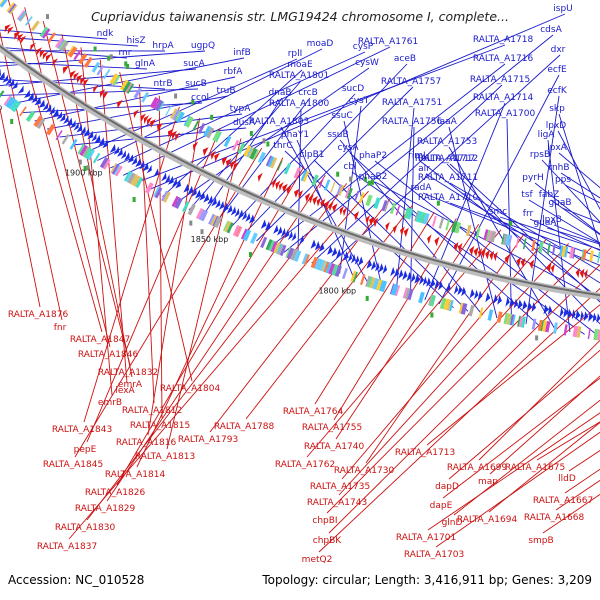  I want to click on forward-gene-label: sucA, so click(194, 64).